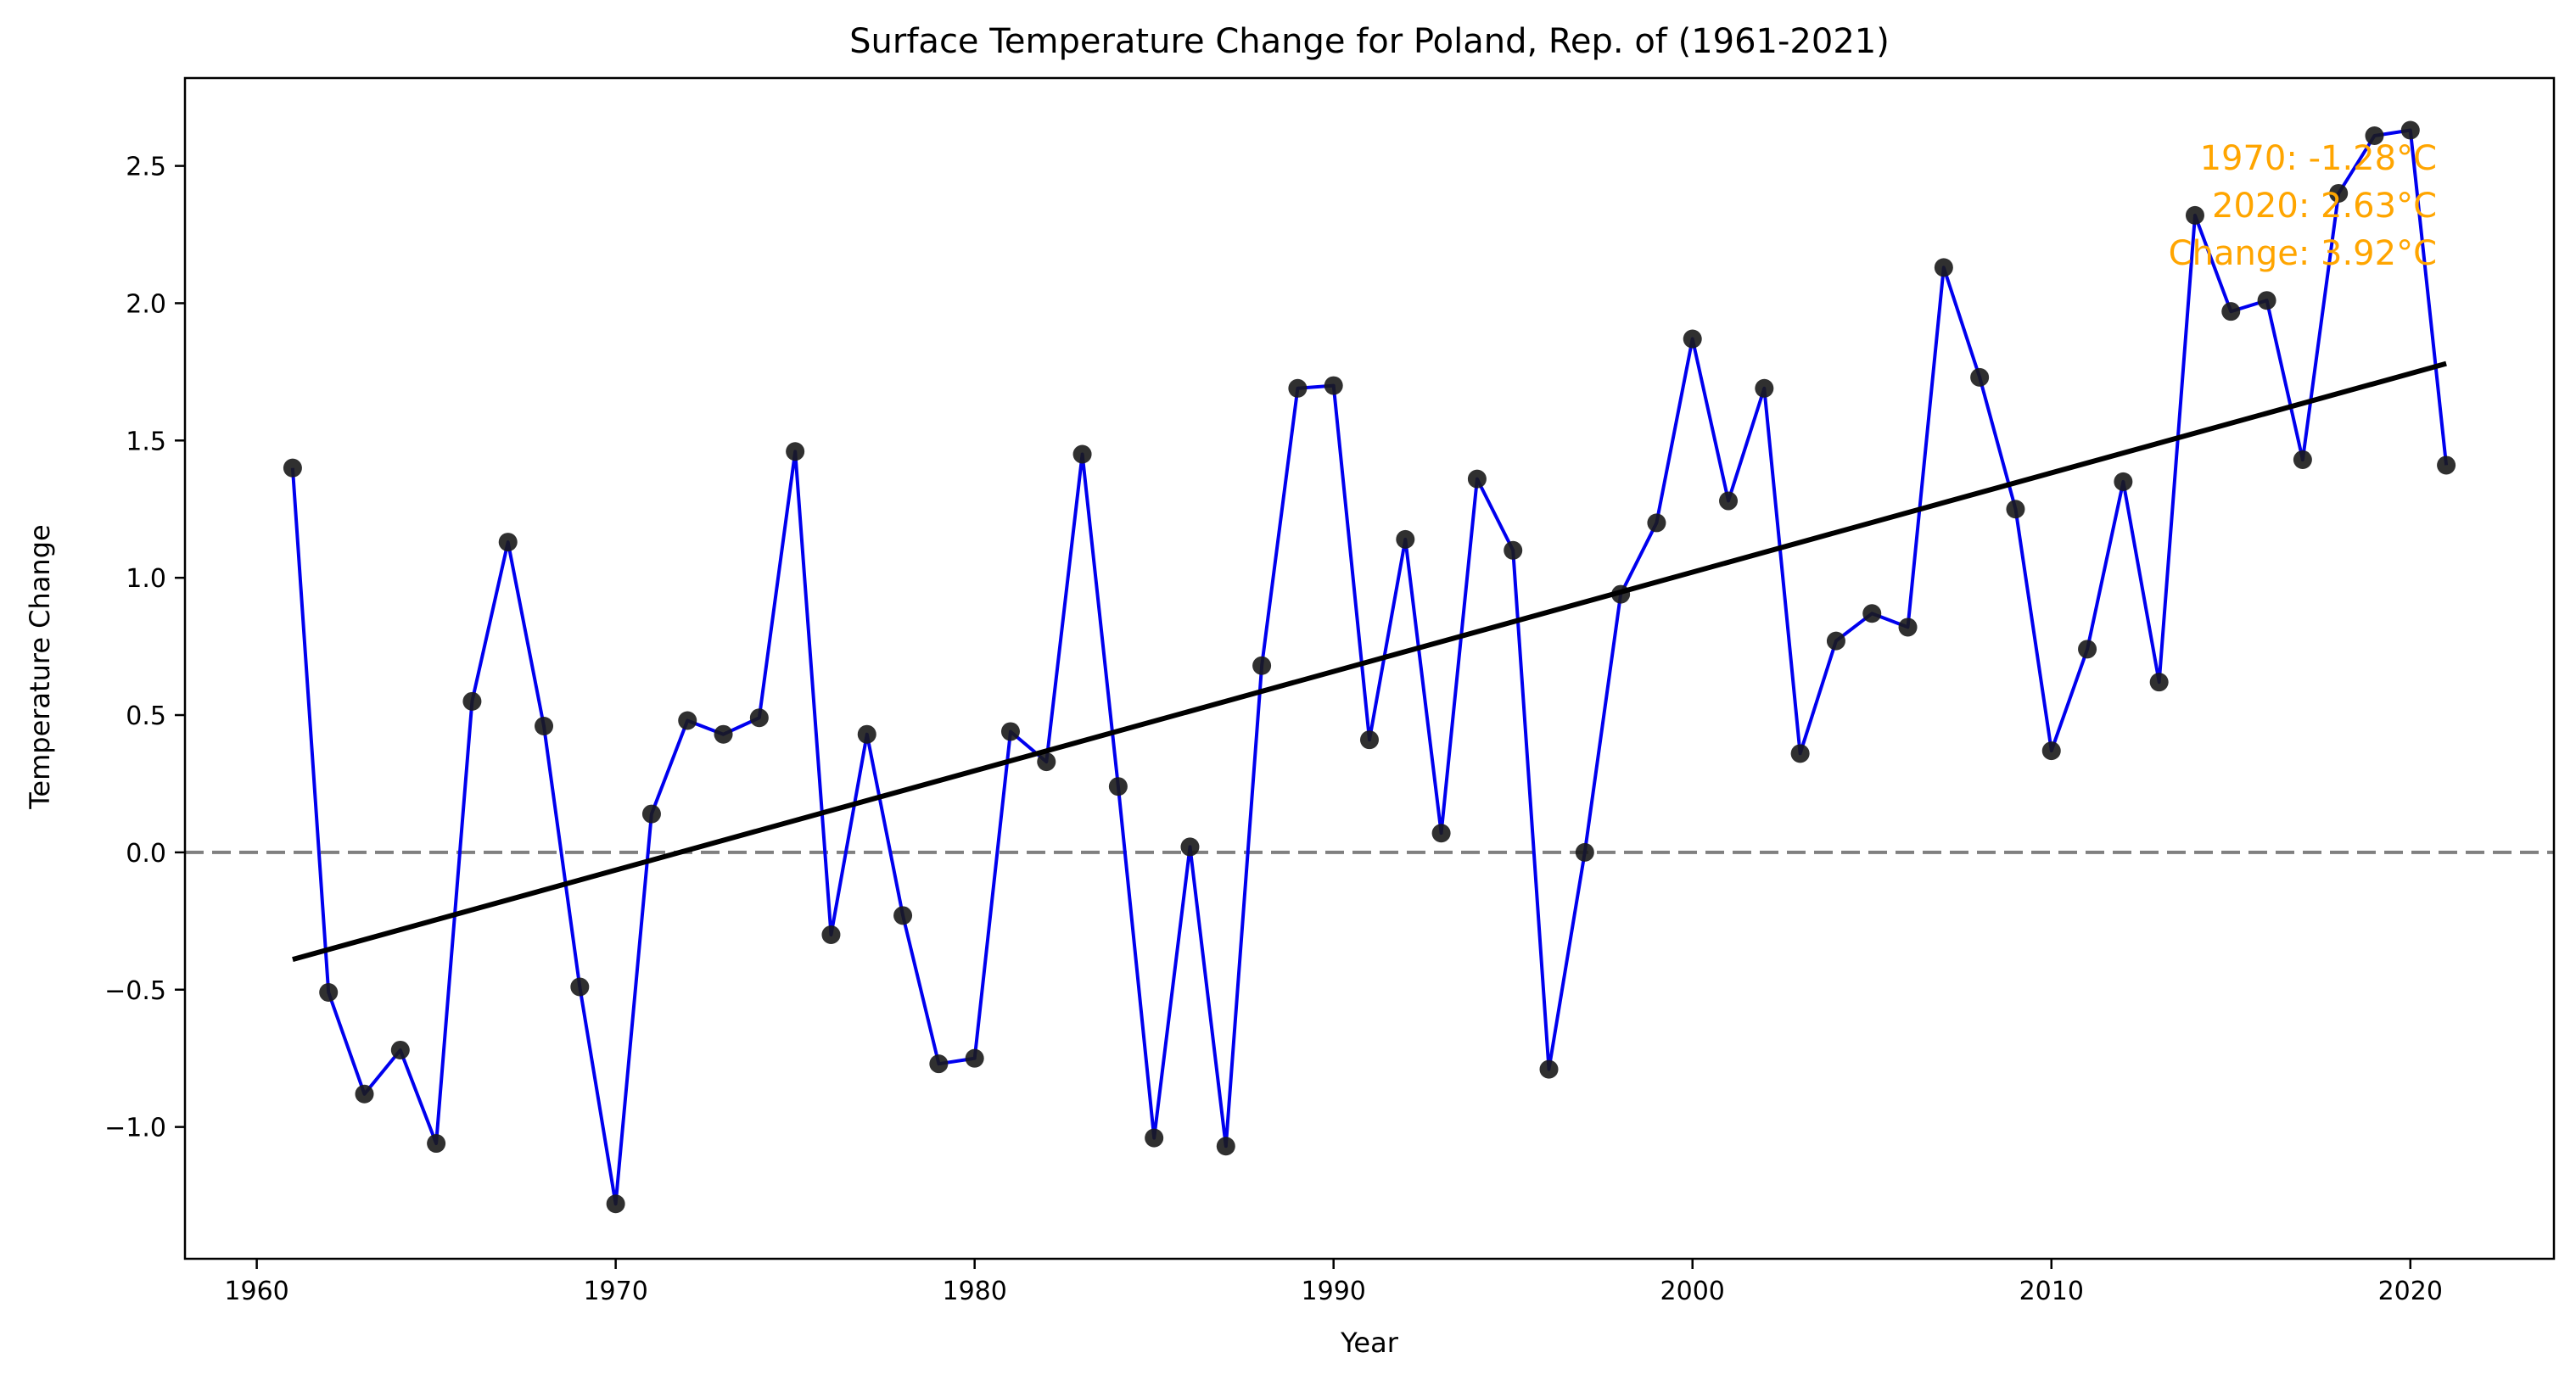 This screenshot has width=2576, height=1386. What do you see at coordinates (135, 1128) in the screenshot?
I see `y-tick-label-0: −1.0` at bounding box center [135, 1128].